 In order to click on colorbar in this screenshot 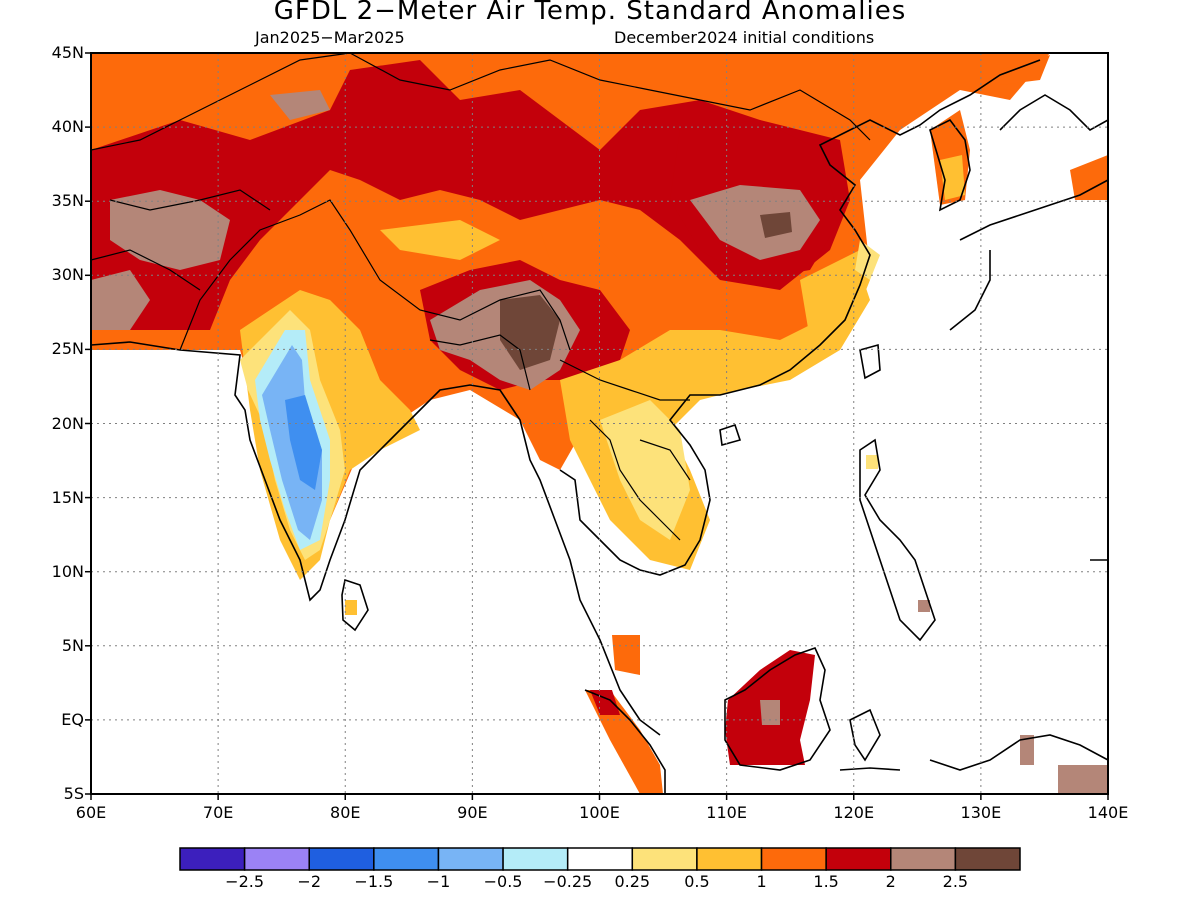, I will do `click(600, 859)`.